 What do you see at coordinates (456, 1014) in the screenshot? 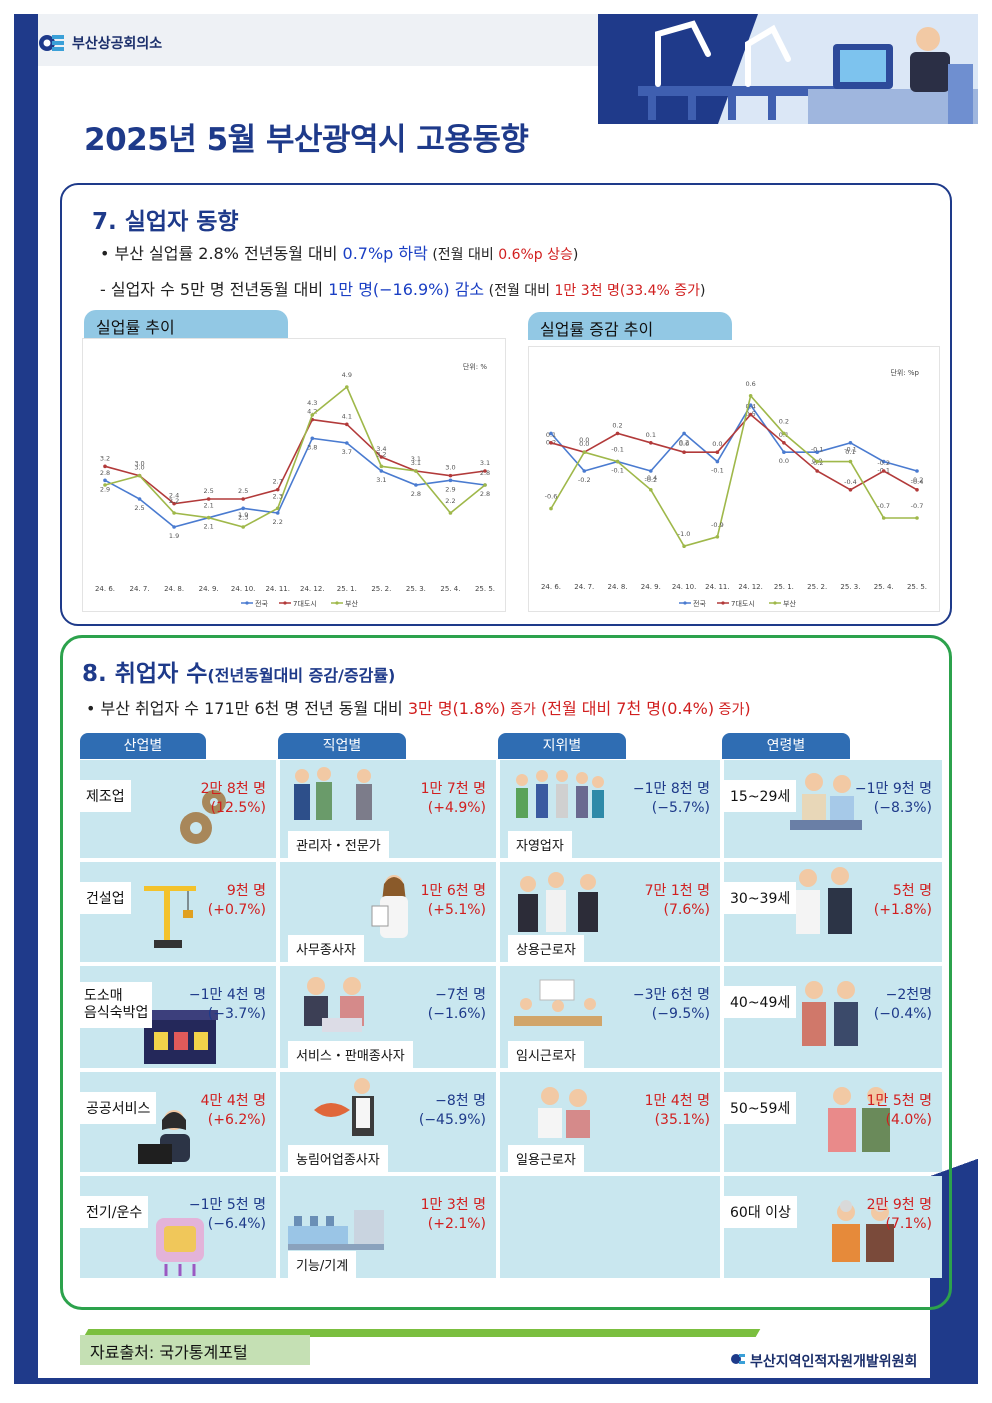
I see `change-rate: (−1.6%)` at bounding box center [456, 1014].